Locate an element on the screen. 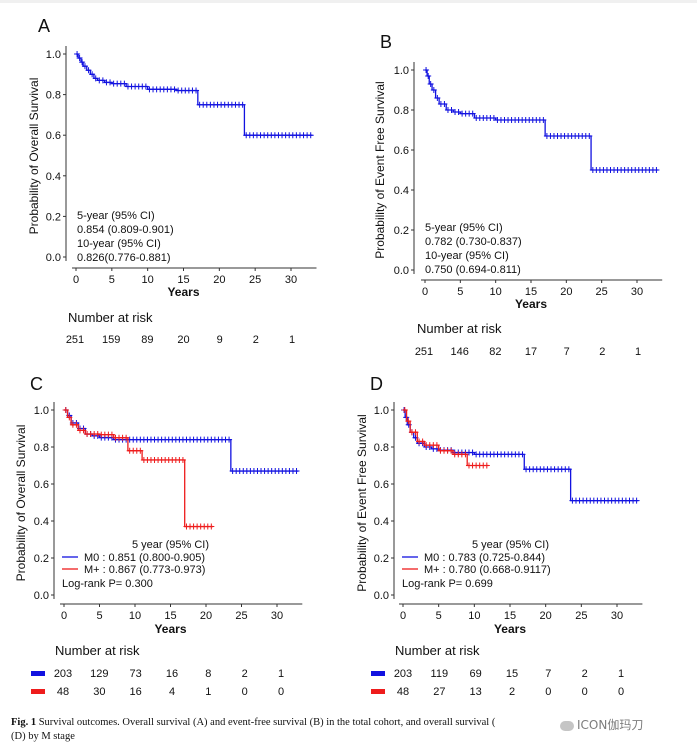 The width and height of the screenshot is (697, 756). logrank-text: Log-rank P= 0.699 is located at coordinates (447, 584).